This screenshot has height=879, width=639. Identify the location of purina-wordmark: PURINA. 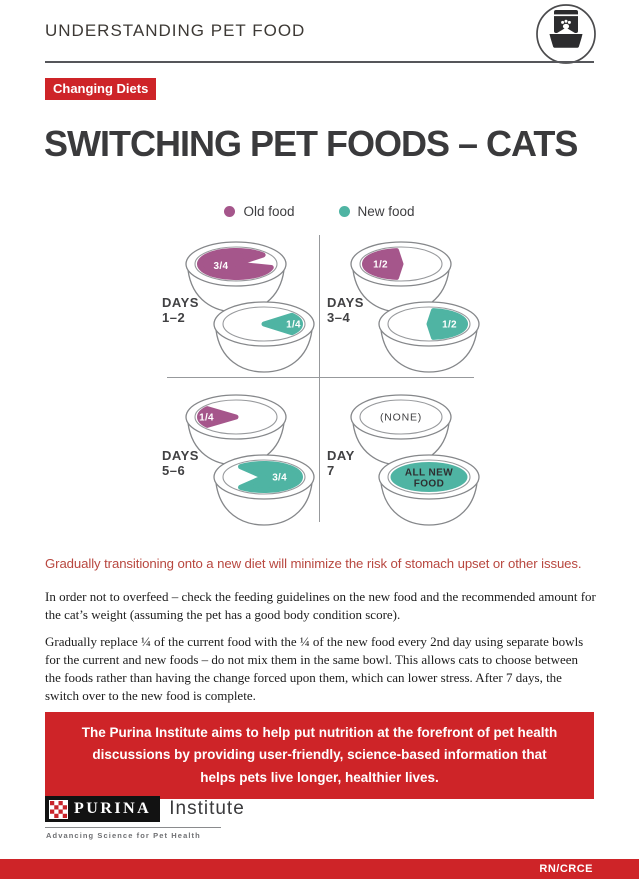
(113, 808).